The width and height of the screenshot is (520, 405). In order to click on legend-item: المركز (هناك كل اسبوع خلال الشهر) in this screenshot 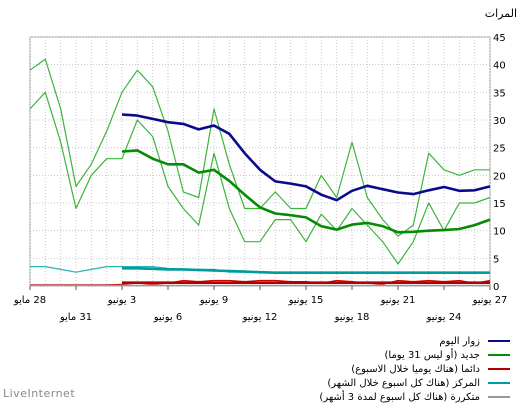, I will do `click(345, 383)`.